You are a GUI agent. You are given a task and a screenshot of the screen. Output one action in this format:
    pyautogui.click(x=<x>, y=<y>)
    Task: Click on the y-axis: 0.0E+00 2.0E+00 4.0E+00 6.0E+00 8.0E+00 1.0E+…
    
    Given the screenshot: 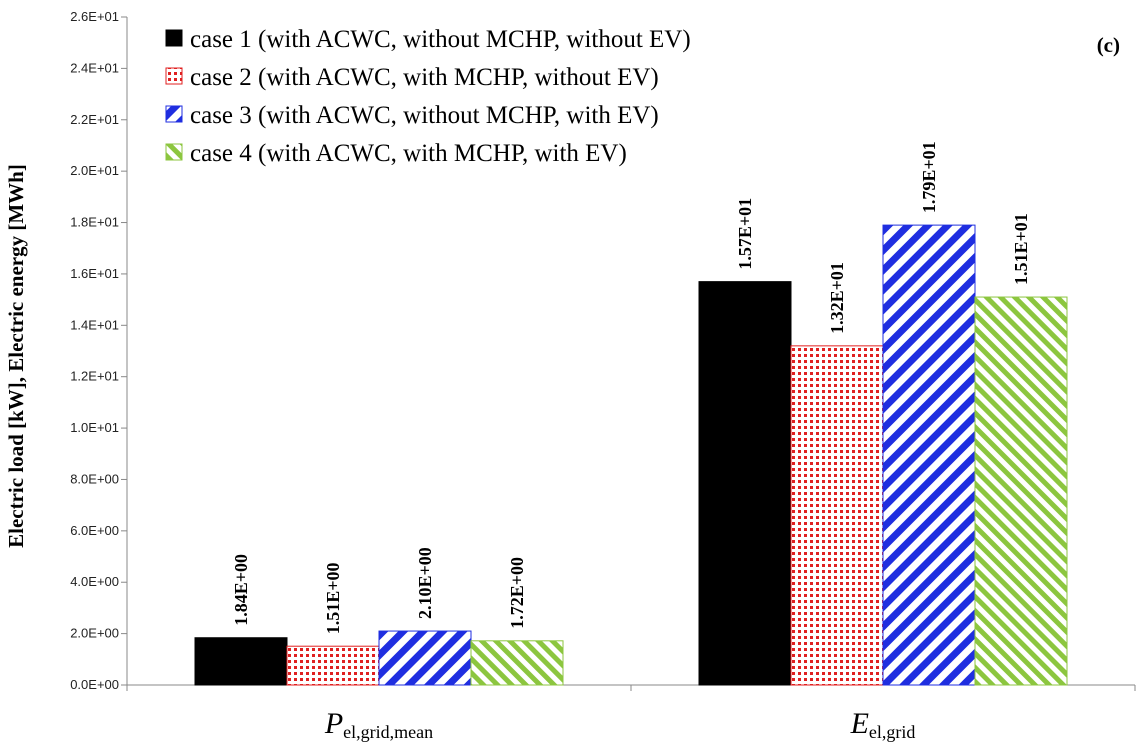 What is the action you would take?
    pyautogui.click(x=99, y=350)
    